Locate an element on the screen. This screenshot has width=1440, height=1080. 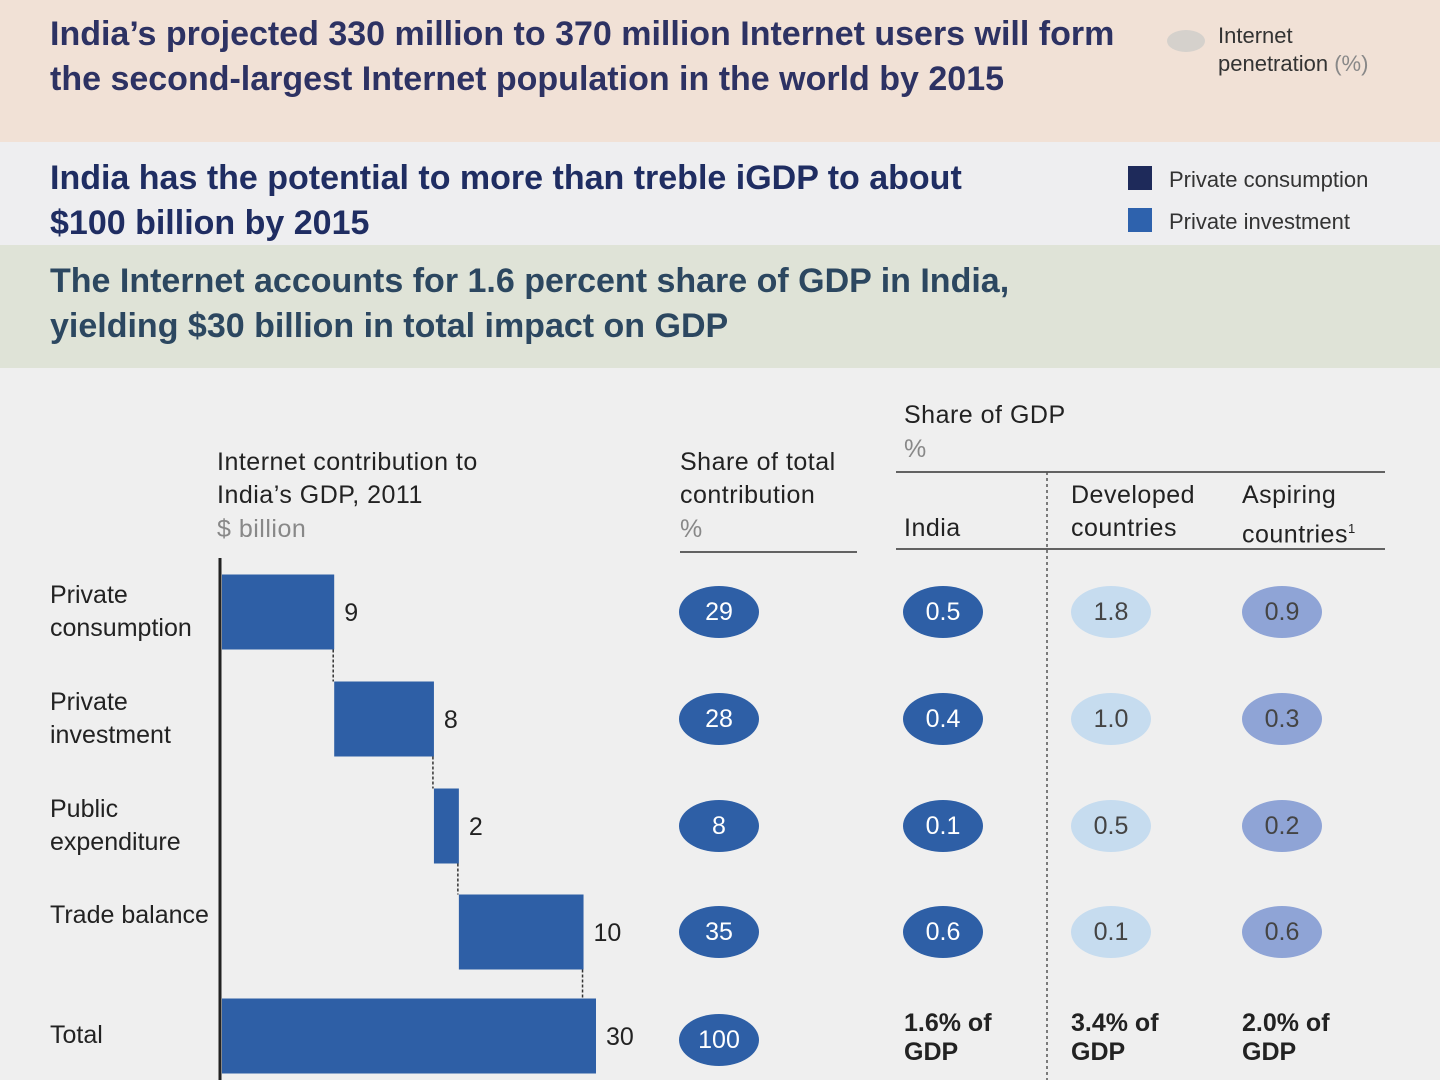
value-label: 8 is located at coordinates (451, 720).